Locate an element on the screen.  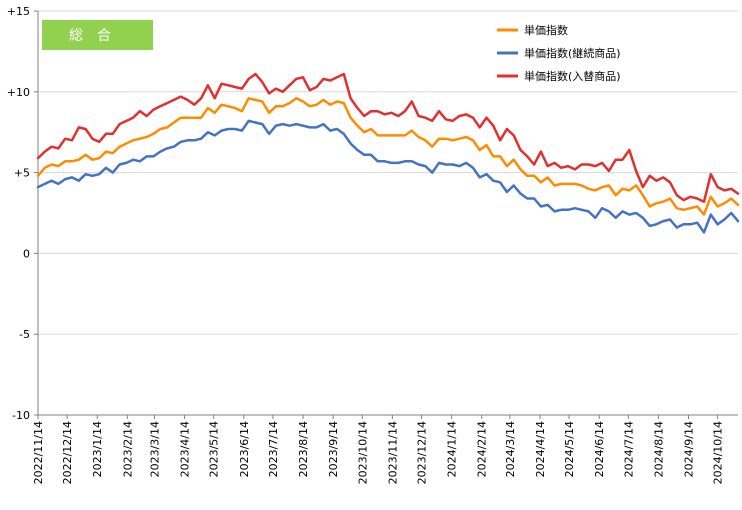
y-tick-label: +15 is located at coordinates (18, 11).